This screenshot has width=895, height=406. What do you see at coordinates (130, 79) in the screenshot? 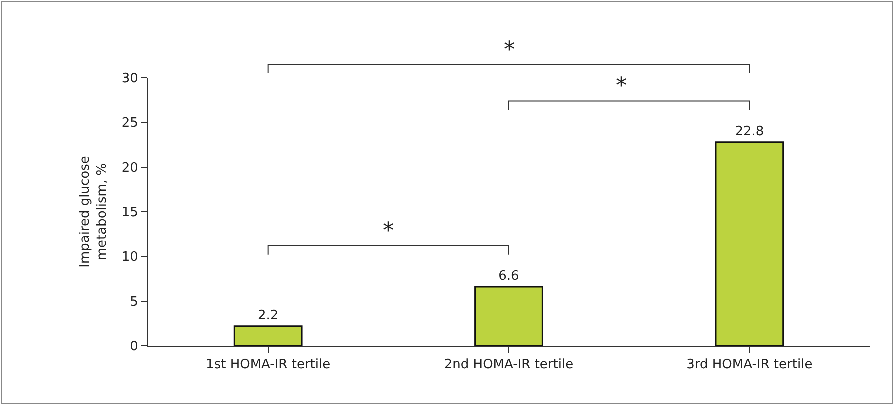
I see `y-tick-label: 30` at bounding box center [130, 79].